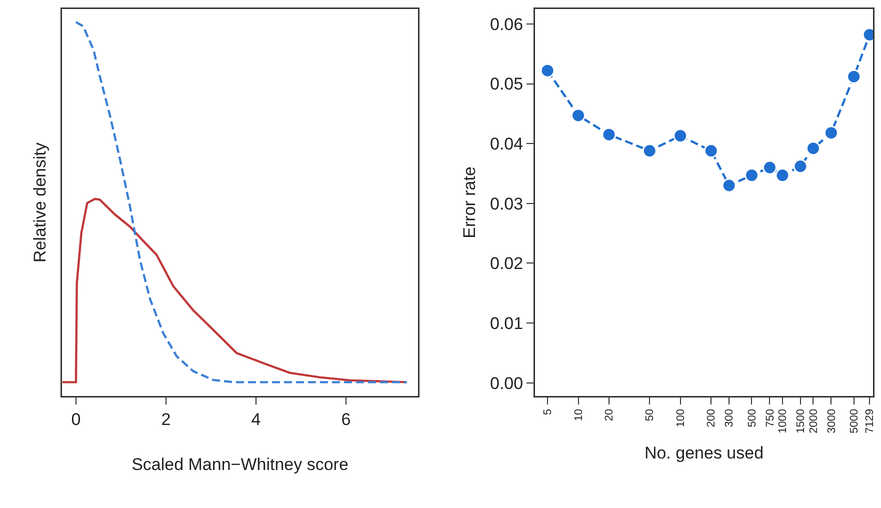  I want to click on x-tick-label: 2, so click(166, 419).